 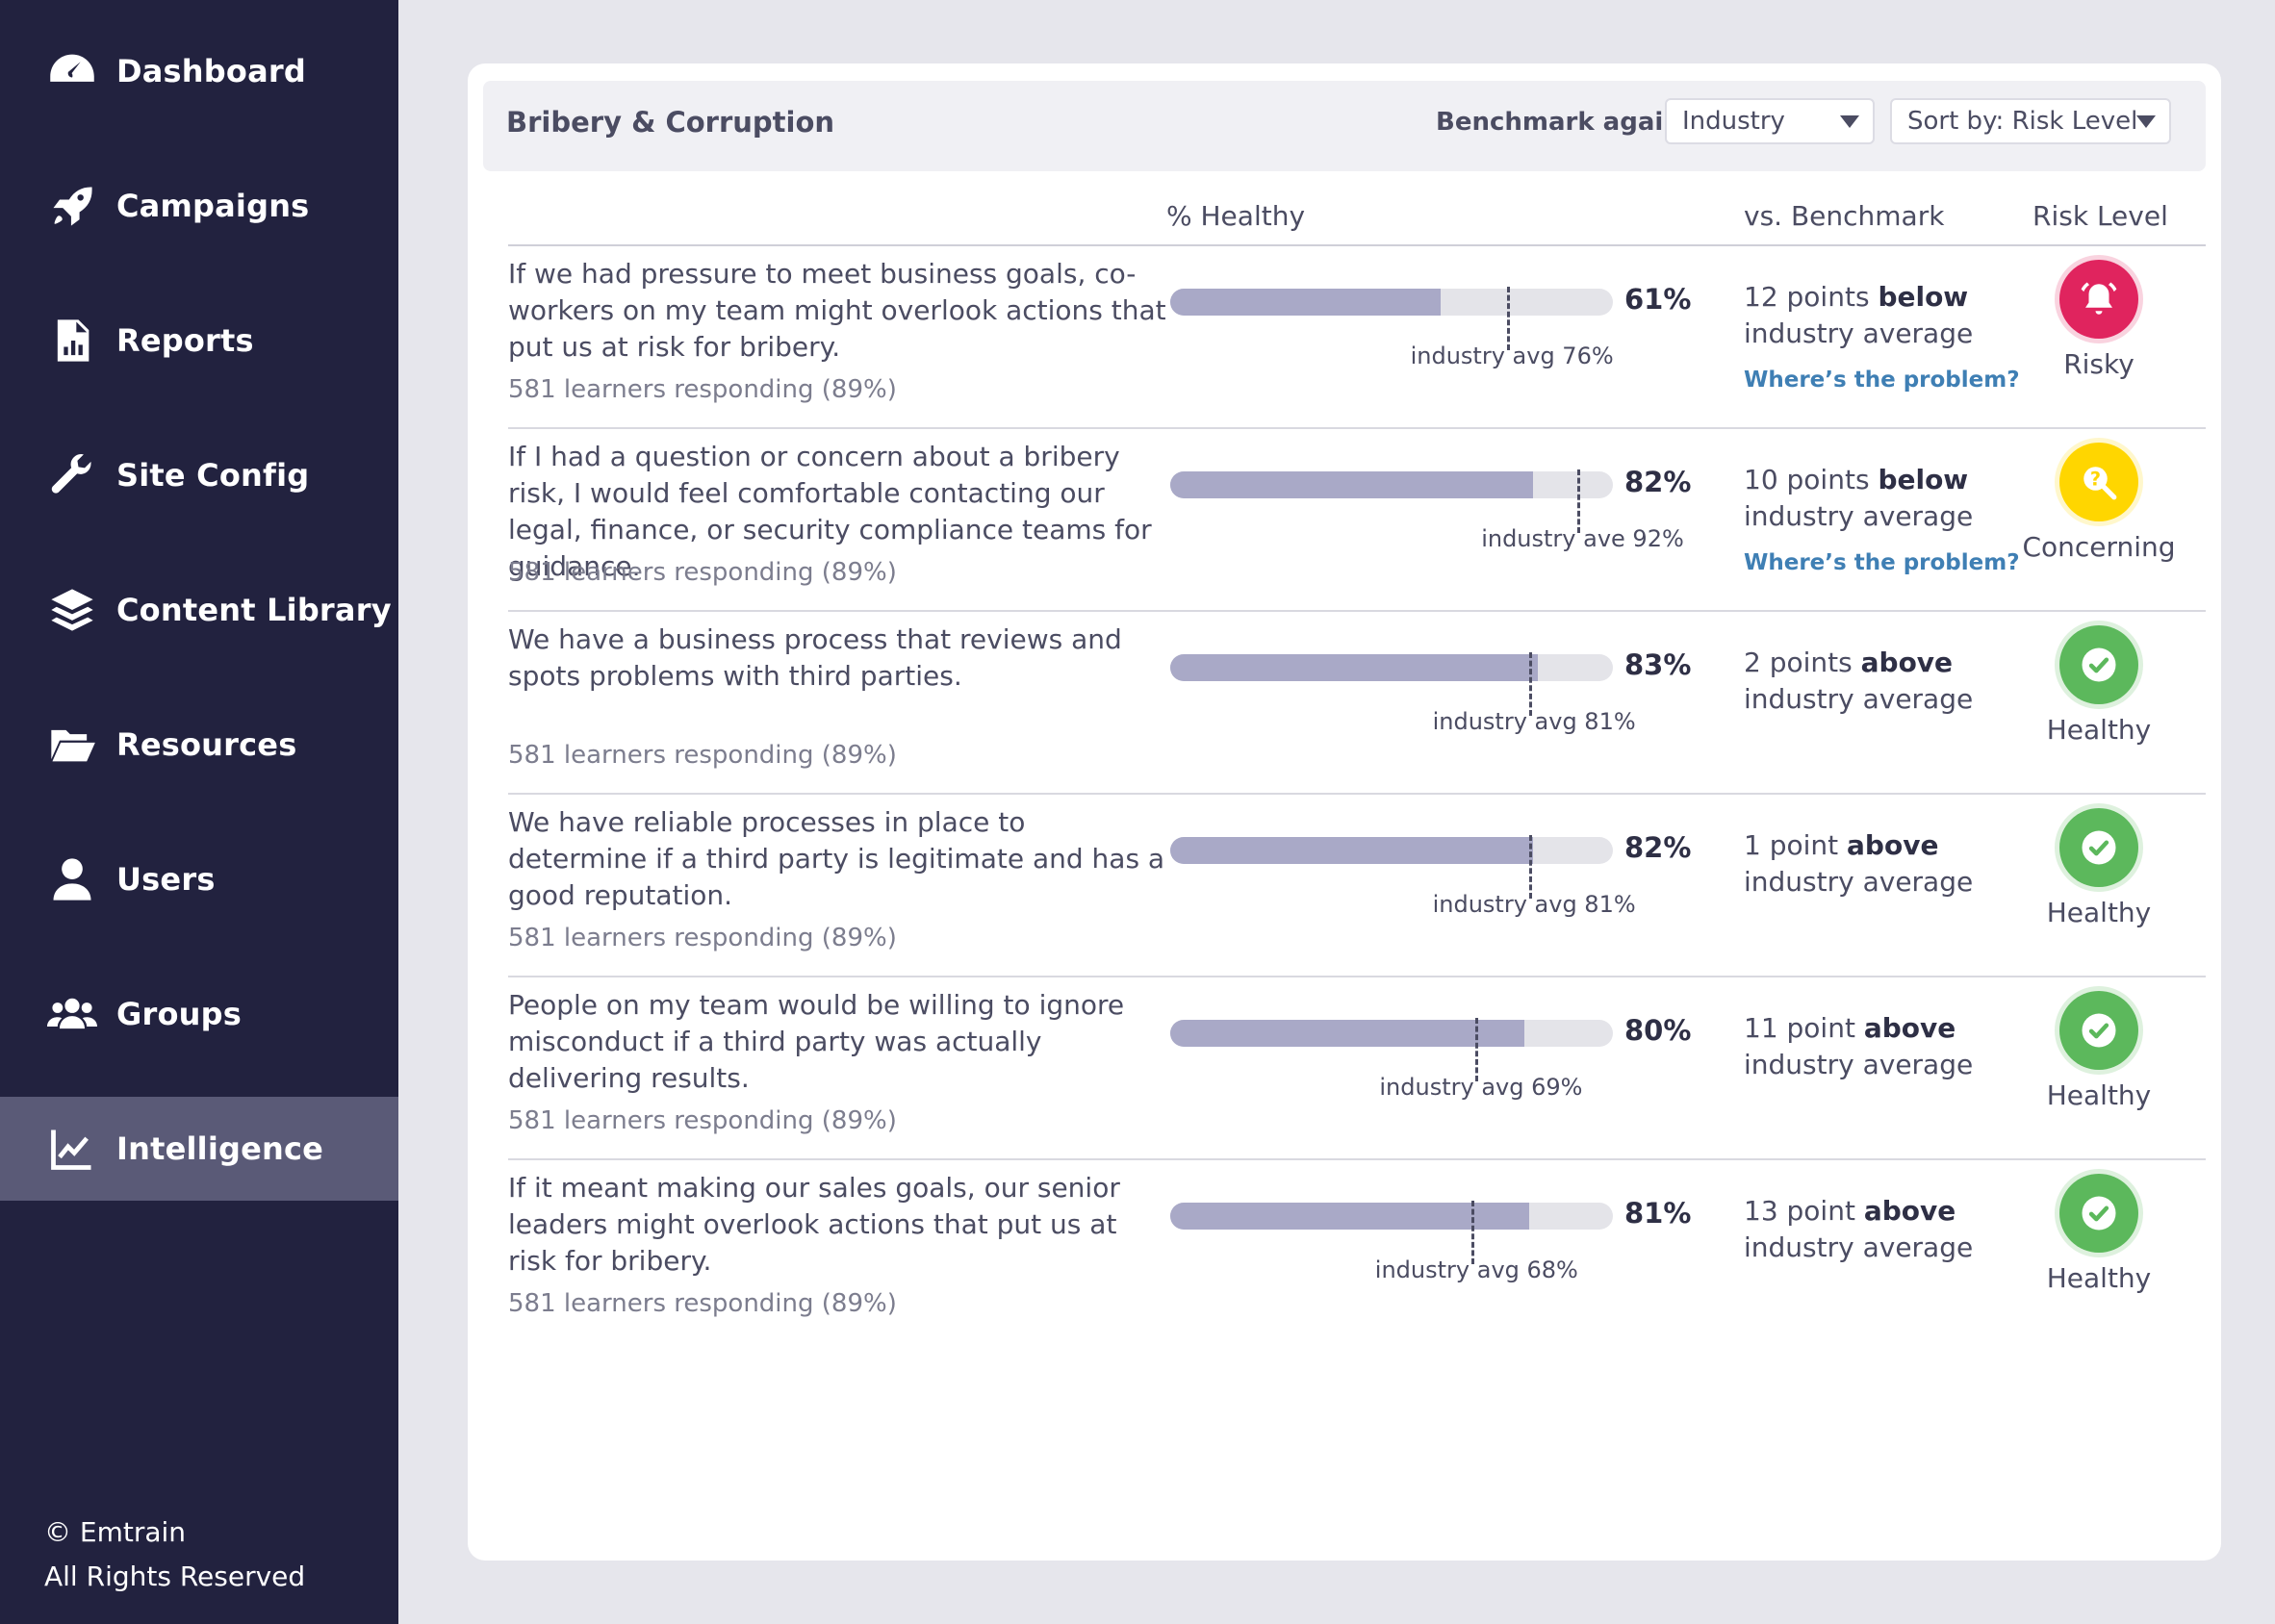 What do you see at coordinates (213, 475) in the screenshot?
I see `nav-label: Site Config` at bounding box center [213, 475].